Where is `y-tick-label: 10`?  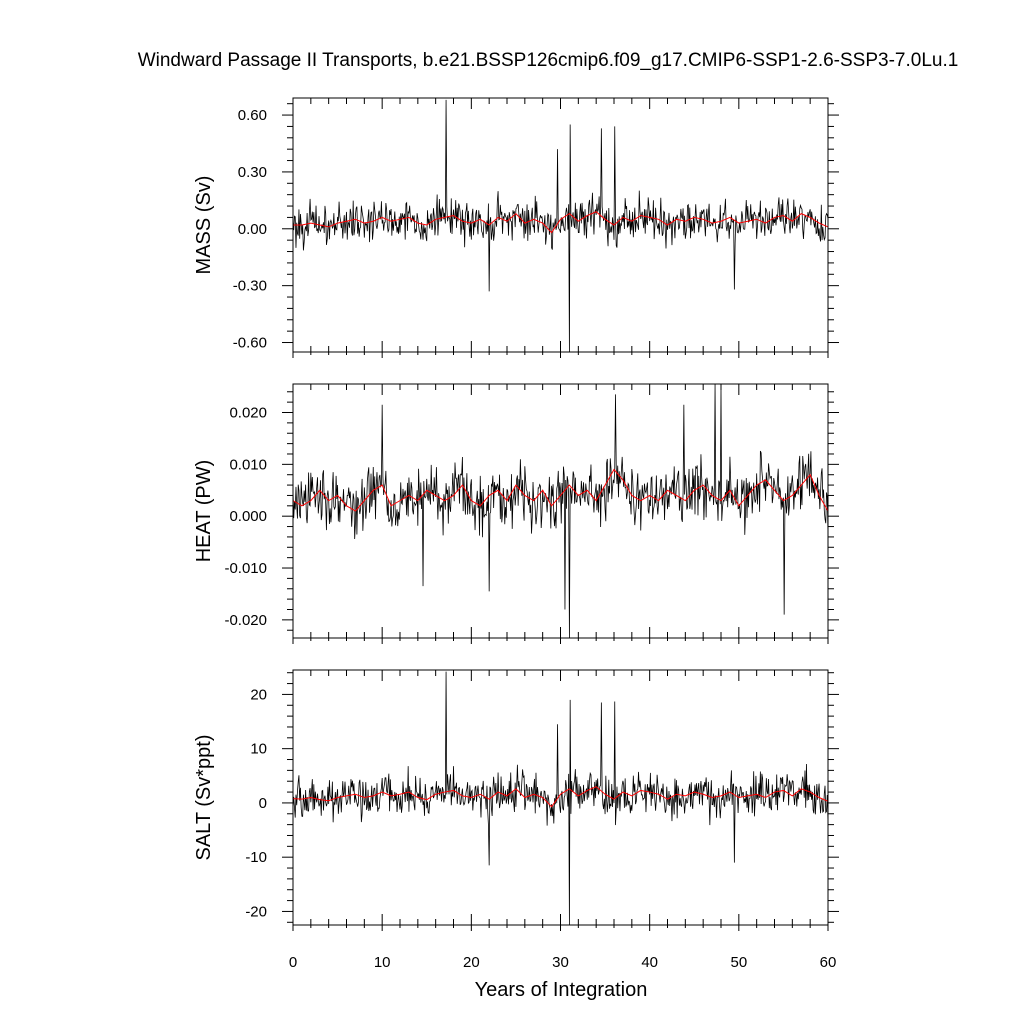 y-tick-label: 10 is located at coordinates (258, 749).